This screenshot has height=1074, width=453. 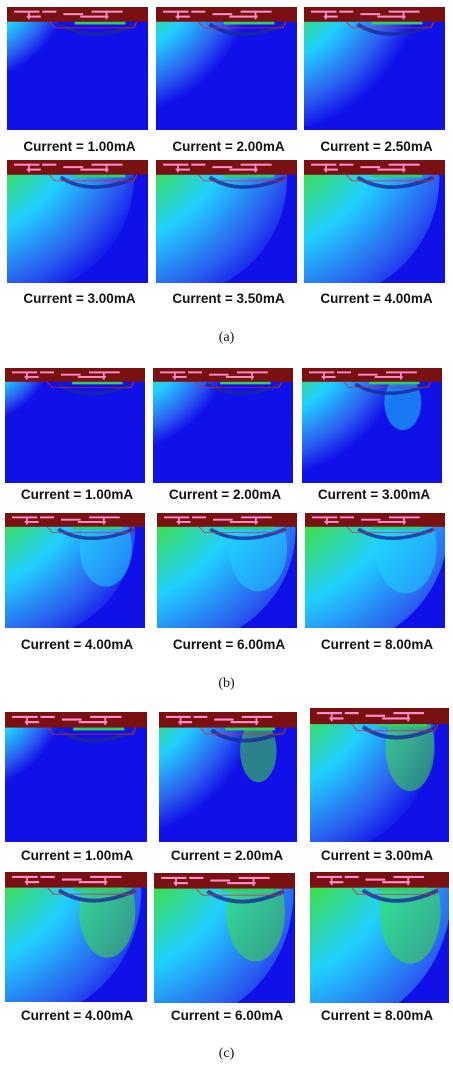 I want to click on caption-b3: Current = 3.00mA, so click(x=374, y=494).